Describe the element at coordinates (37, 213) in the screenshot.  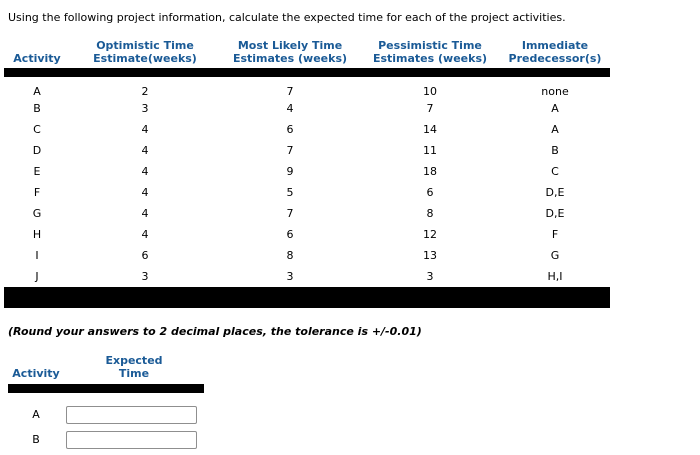
I see `cell-activity: G` at that location.